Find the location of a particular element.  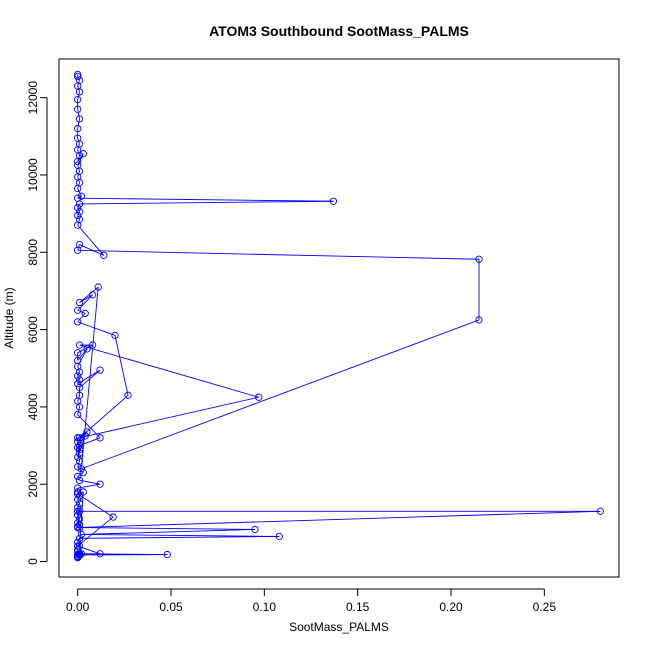

x-tick-label: 0.20 is located at coordinates (451, 607).